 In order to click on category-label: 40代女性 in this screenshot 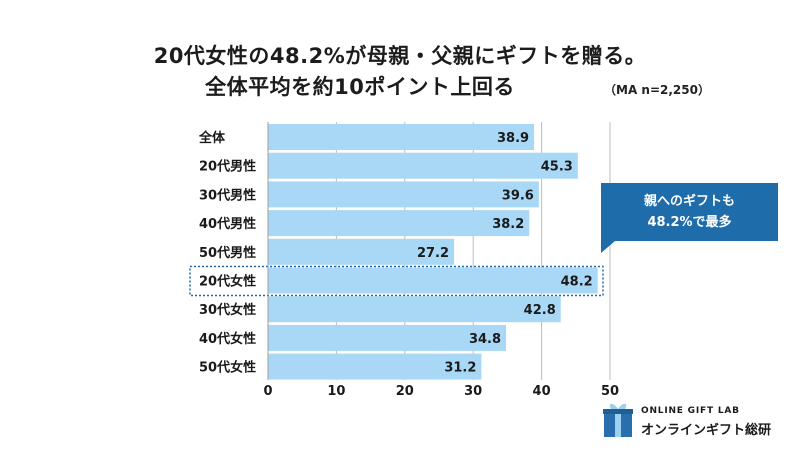, I will do `click(227, 339)`.